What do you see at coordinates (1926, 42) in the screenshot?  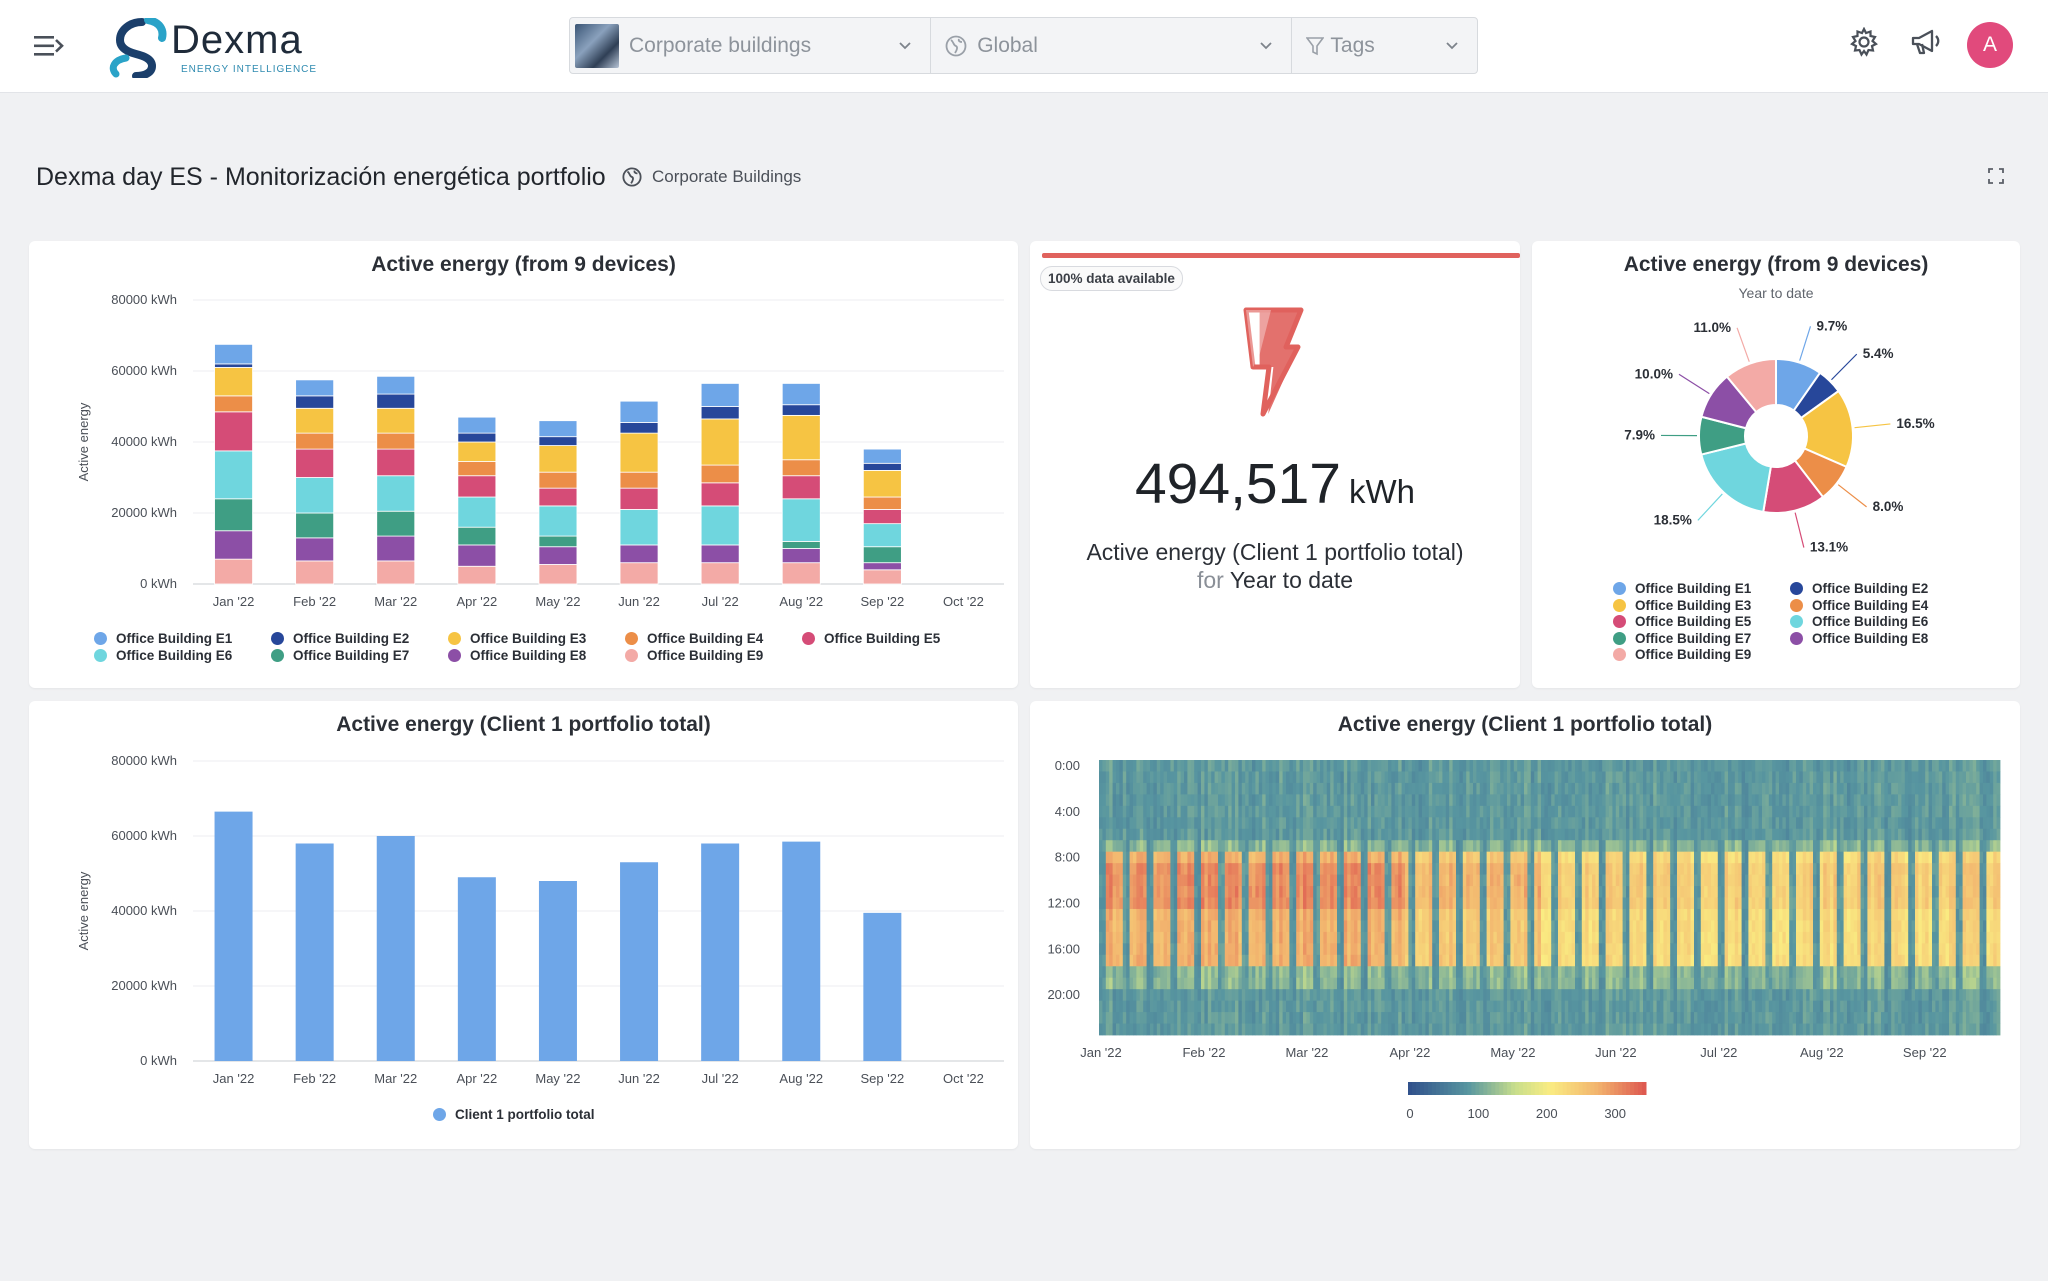 I see `announcements-megaphone-icon` at bounding box center [1926, 42].